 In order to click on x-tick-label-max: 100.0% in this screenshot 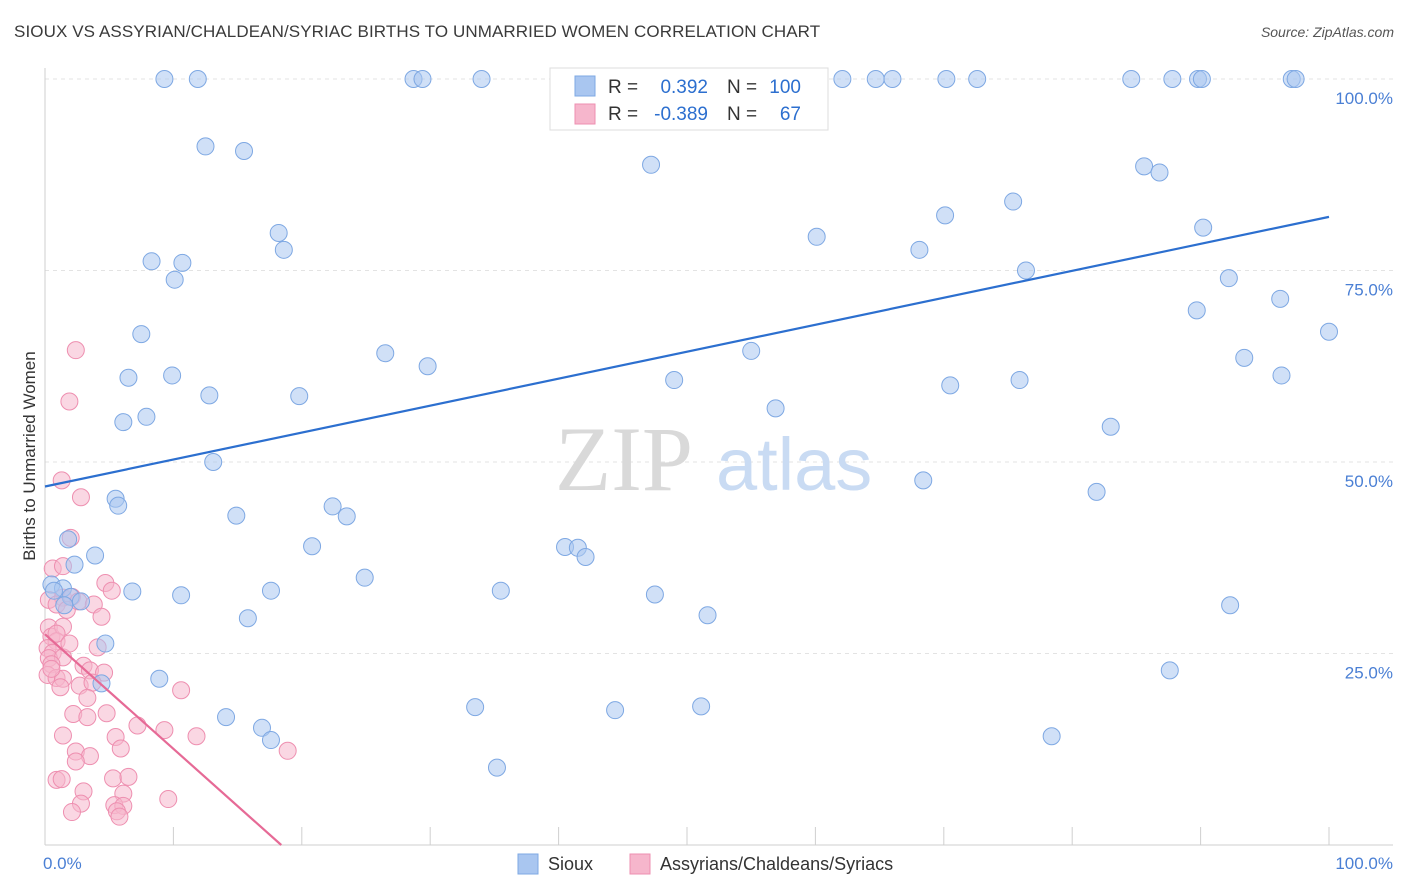, I will do `click(1364, 863)`.